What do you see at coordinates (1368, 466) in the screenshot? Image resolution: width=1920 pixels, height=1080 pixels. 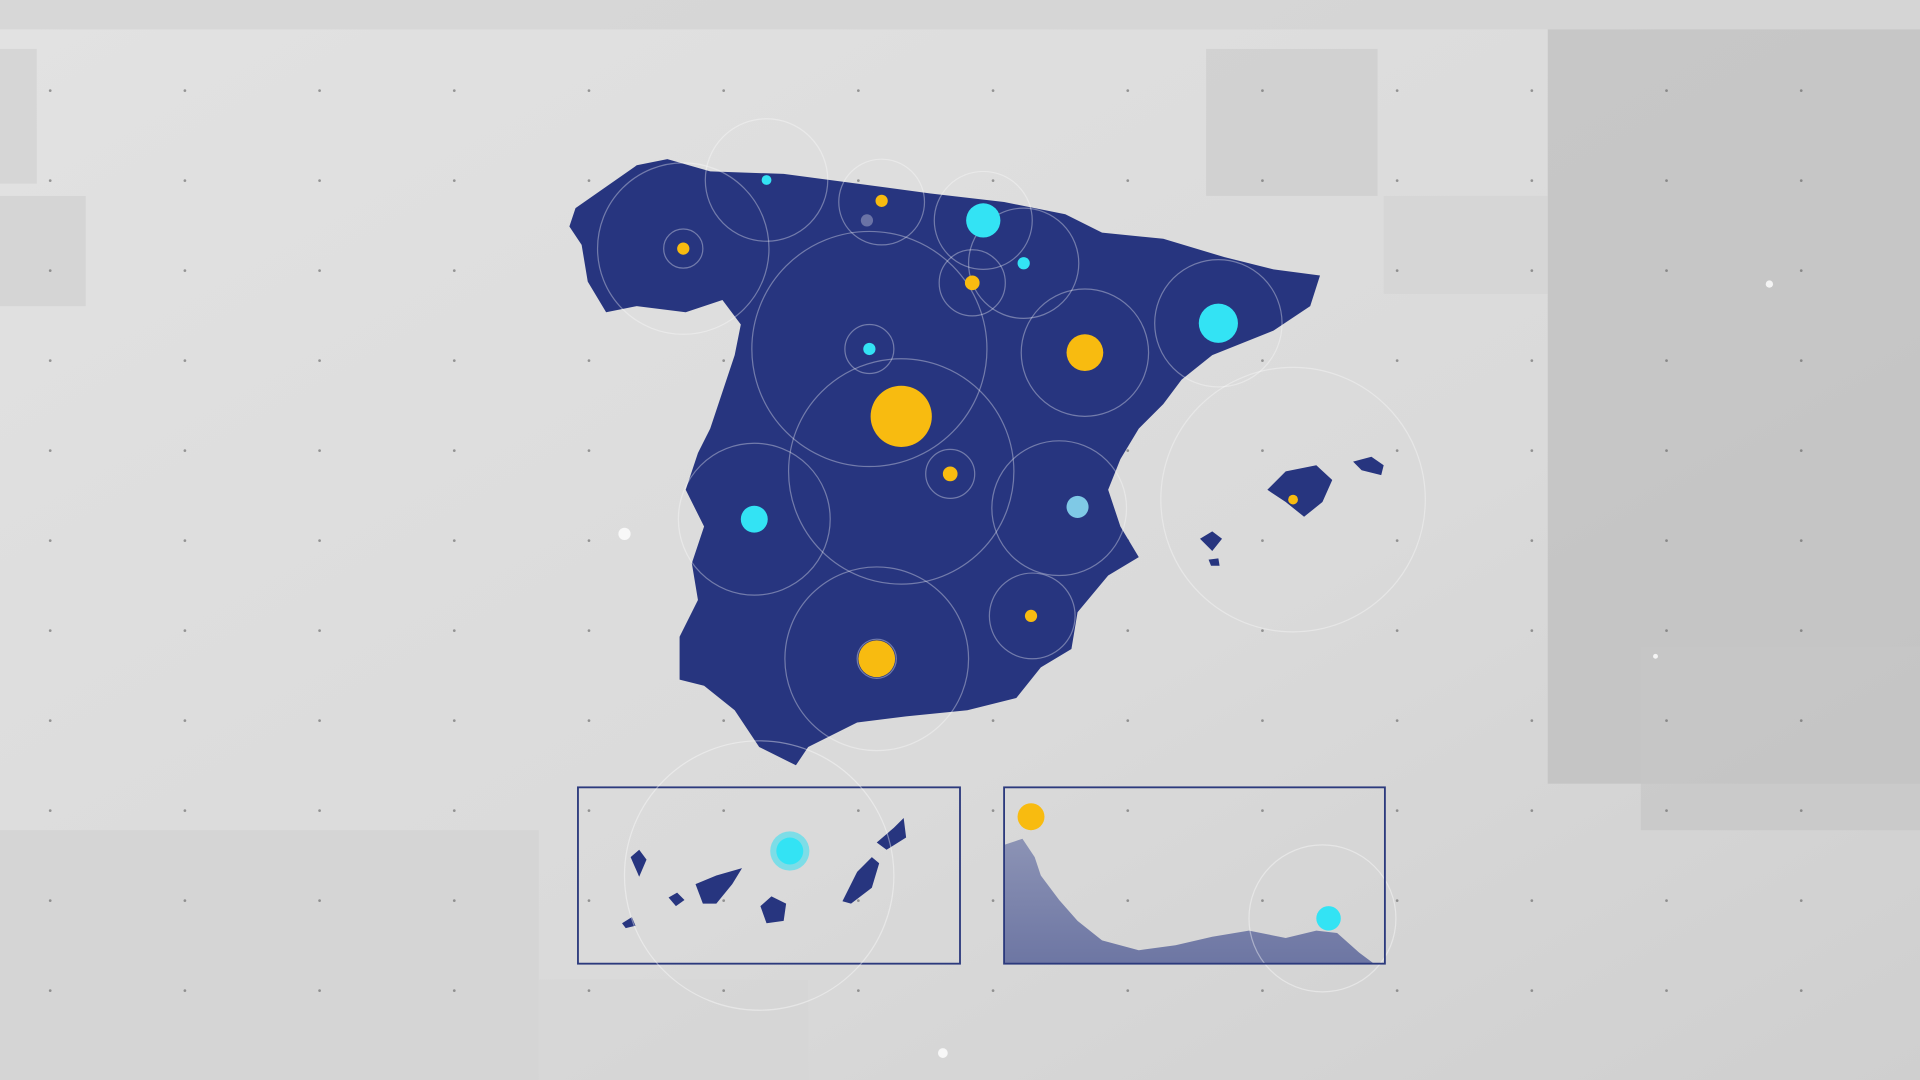 I see `menorca` at bounding box center [1368, 466].